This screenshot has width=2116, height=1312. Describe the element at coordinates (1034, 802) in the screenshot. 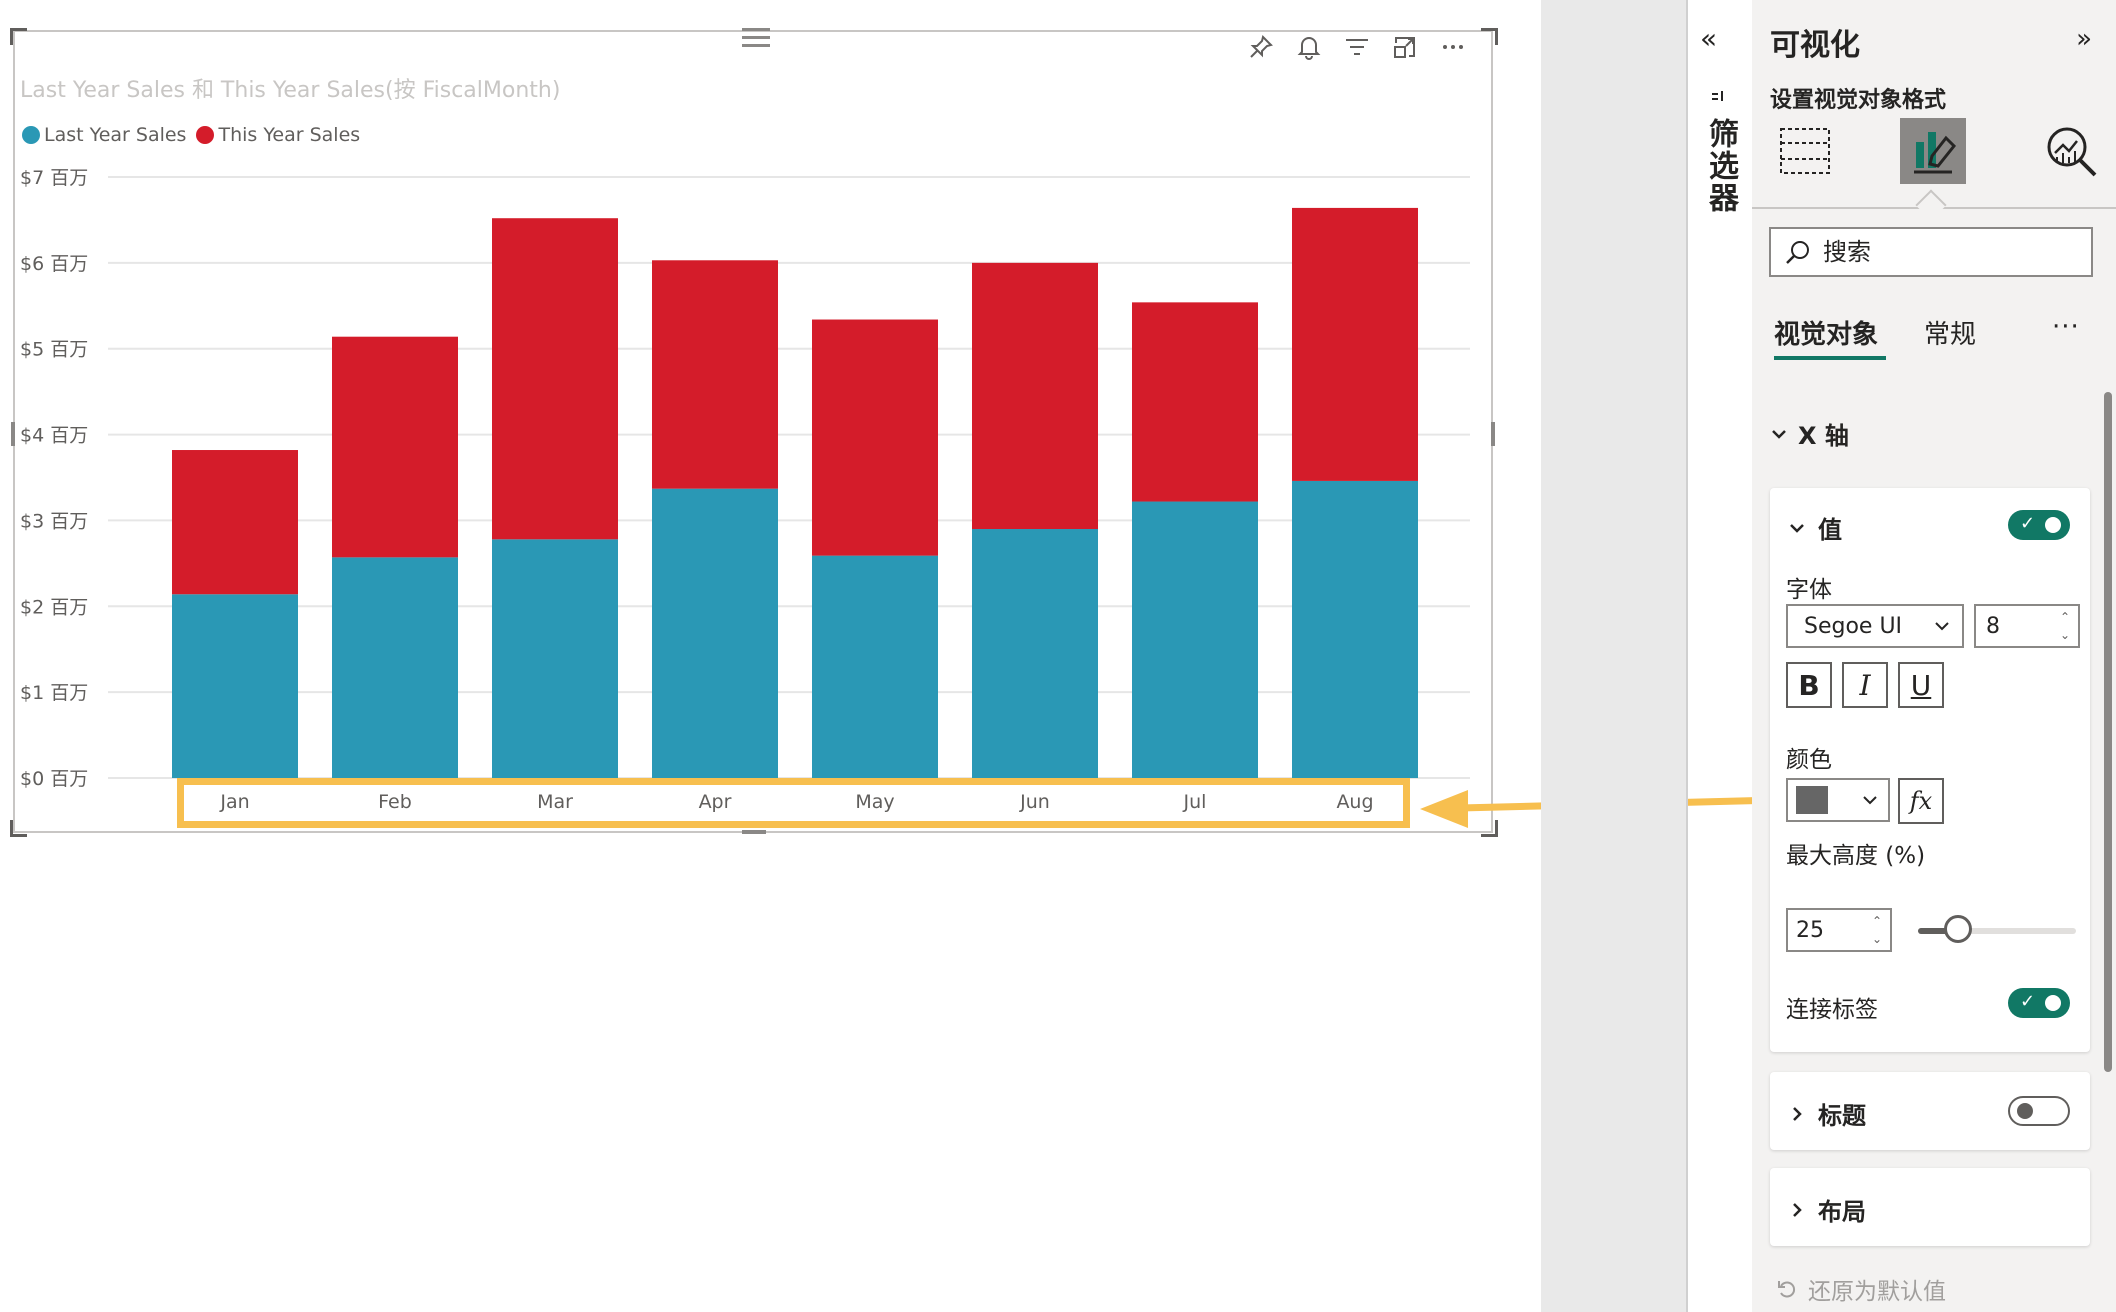

I see `x-tick-label: Jun` at that location.